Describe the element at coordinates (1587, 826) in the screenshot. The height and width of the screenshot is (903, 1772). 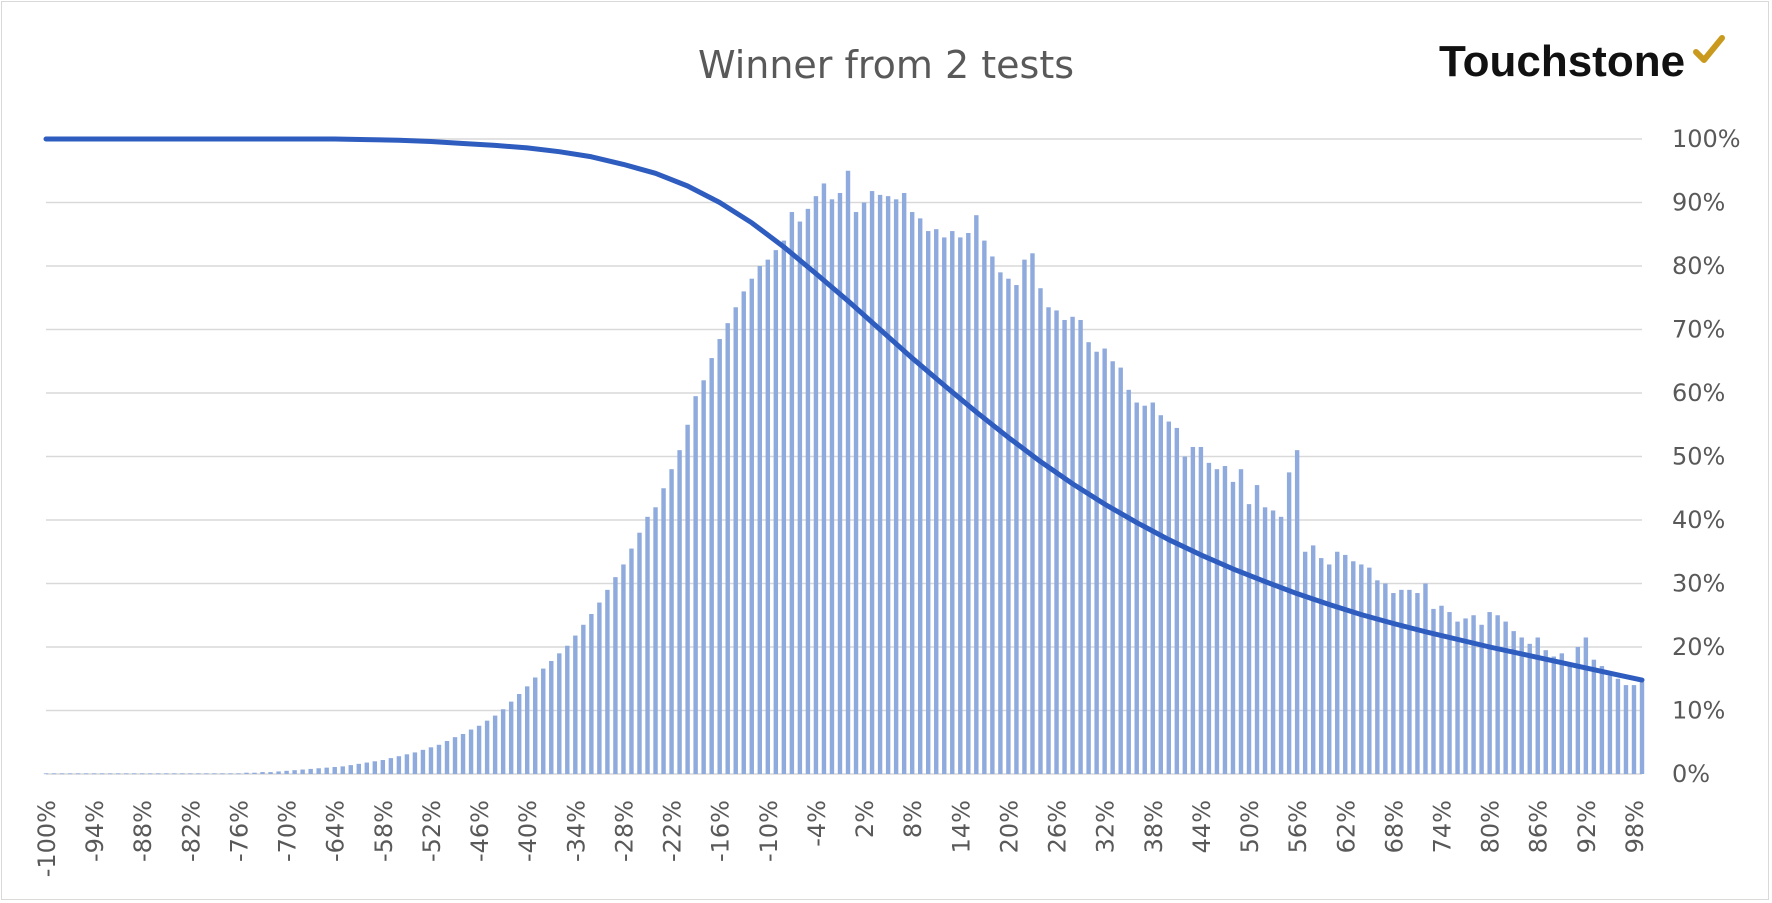
I see `x-tick-label: 92%` at that location.